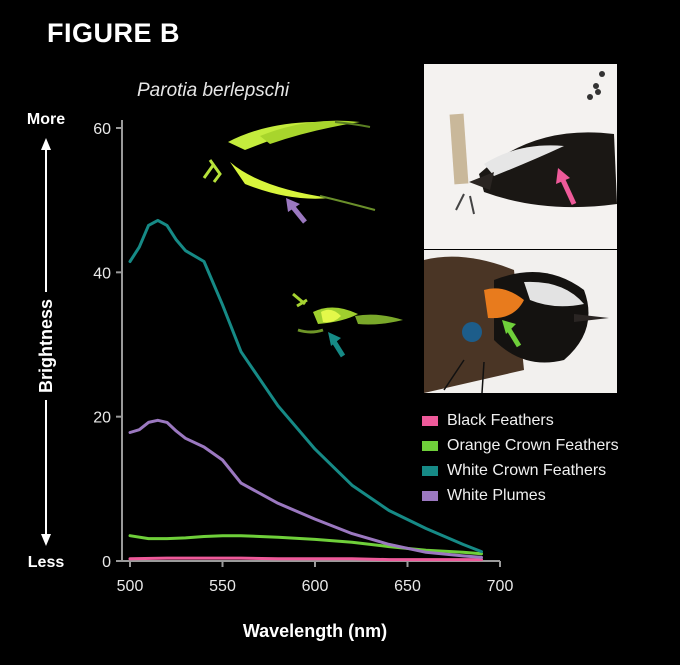 Image resolution: width=680 pixels, height=665 pixels. What do you see at coordinates (46, 119) in the screenshot?
I see `brightness-more-label: More` at bounding box center [46, 119].